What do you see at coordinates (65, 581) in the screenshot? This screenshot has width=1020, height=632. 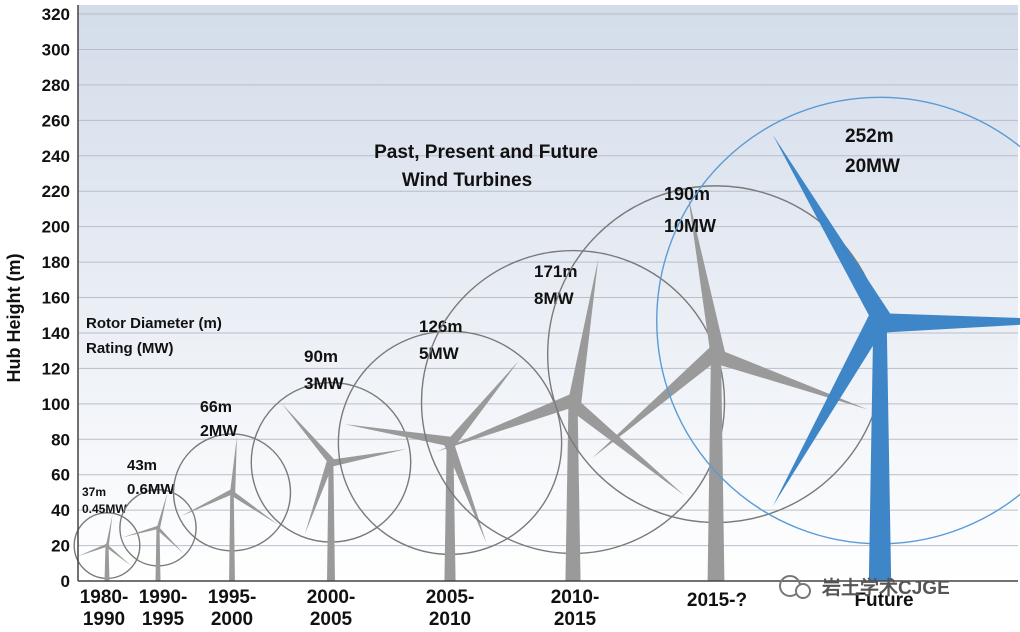 I see `y-tick-label: 0` at bounding box center [65, 581].